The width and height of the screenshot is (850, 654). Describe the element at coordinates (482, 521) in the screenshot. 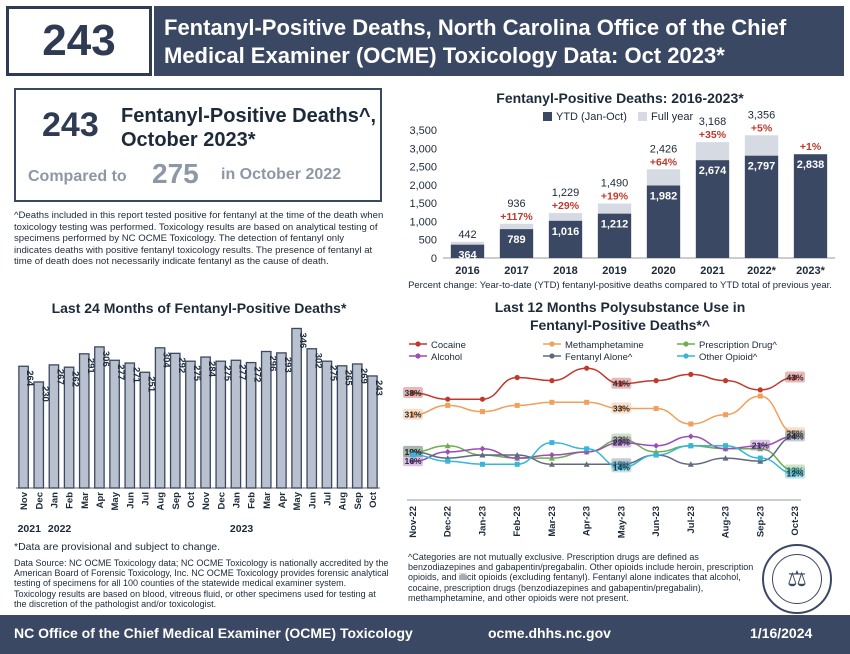

I see `poly-xtick: Jan-23` at that location.